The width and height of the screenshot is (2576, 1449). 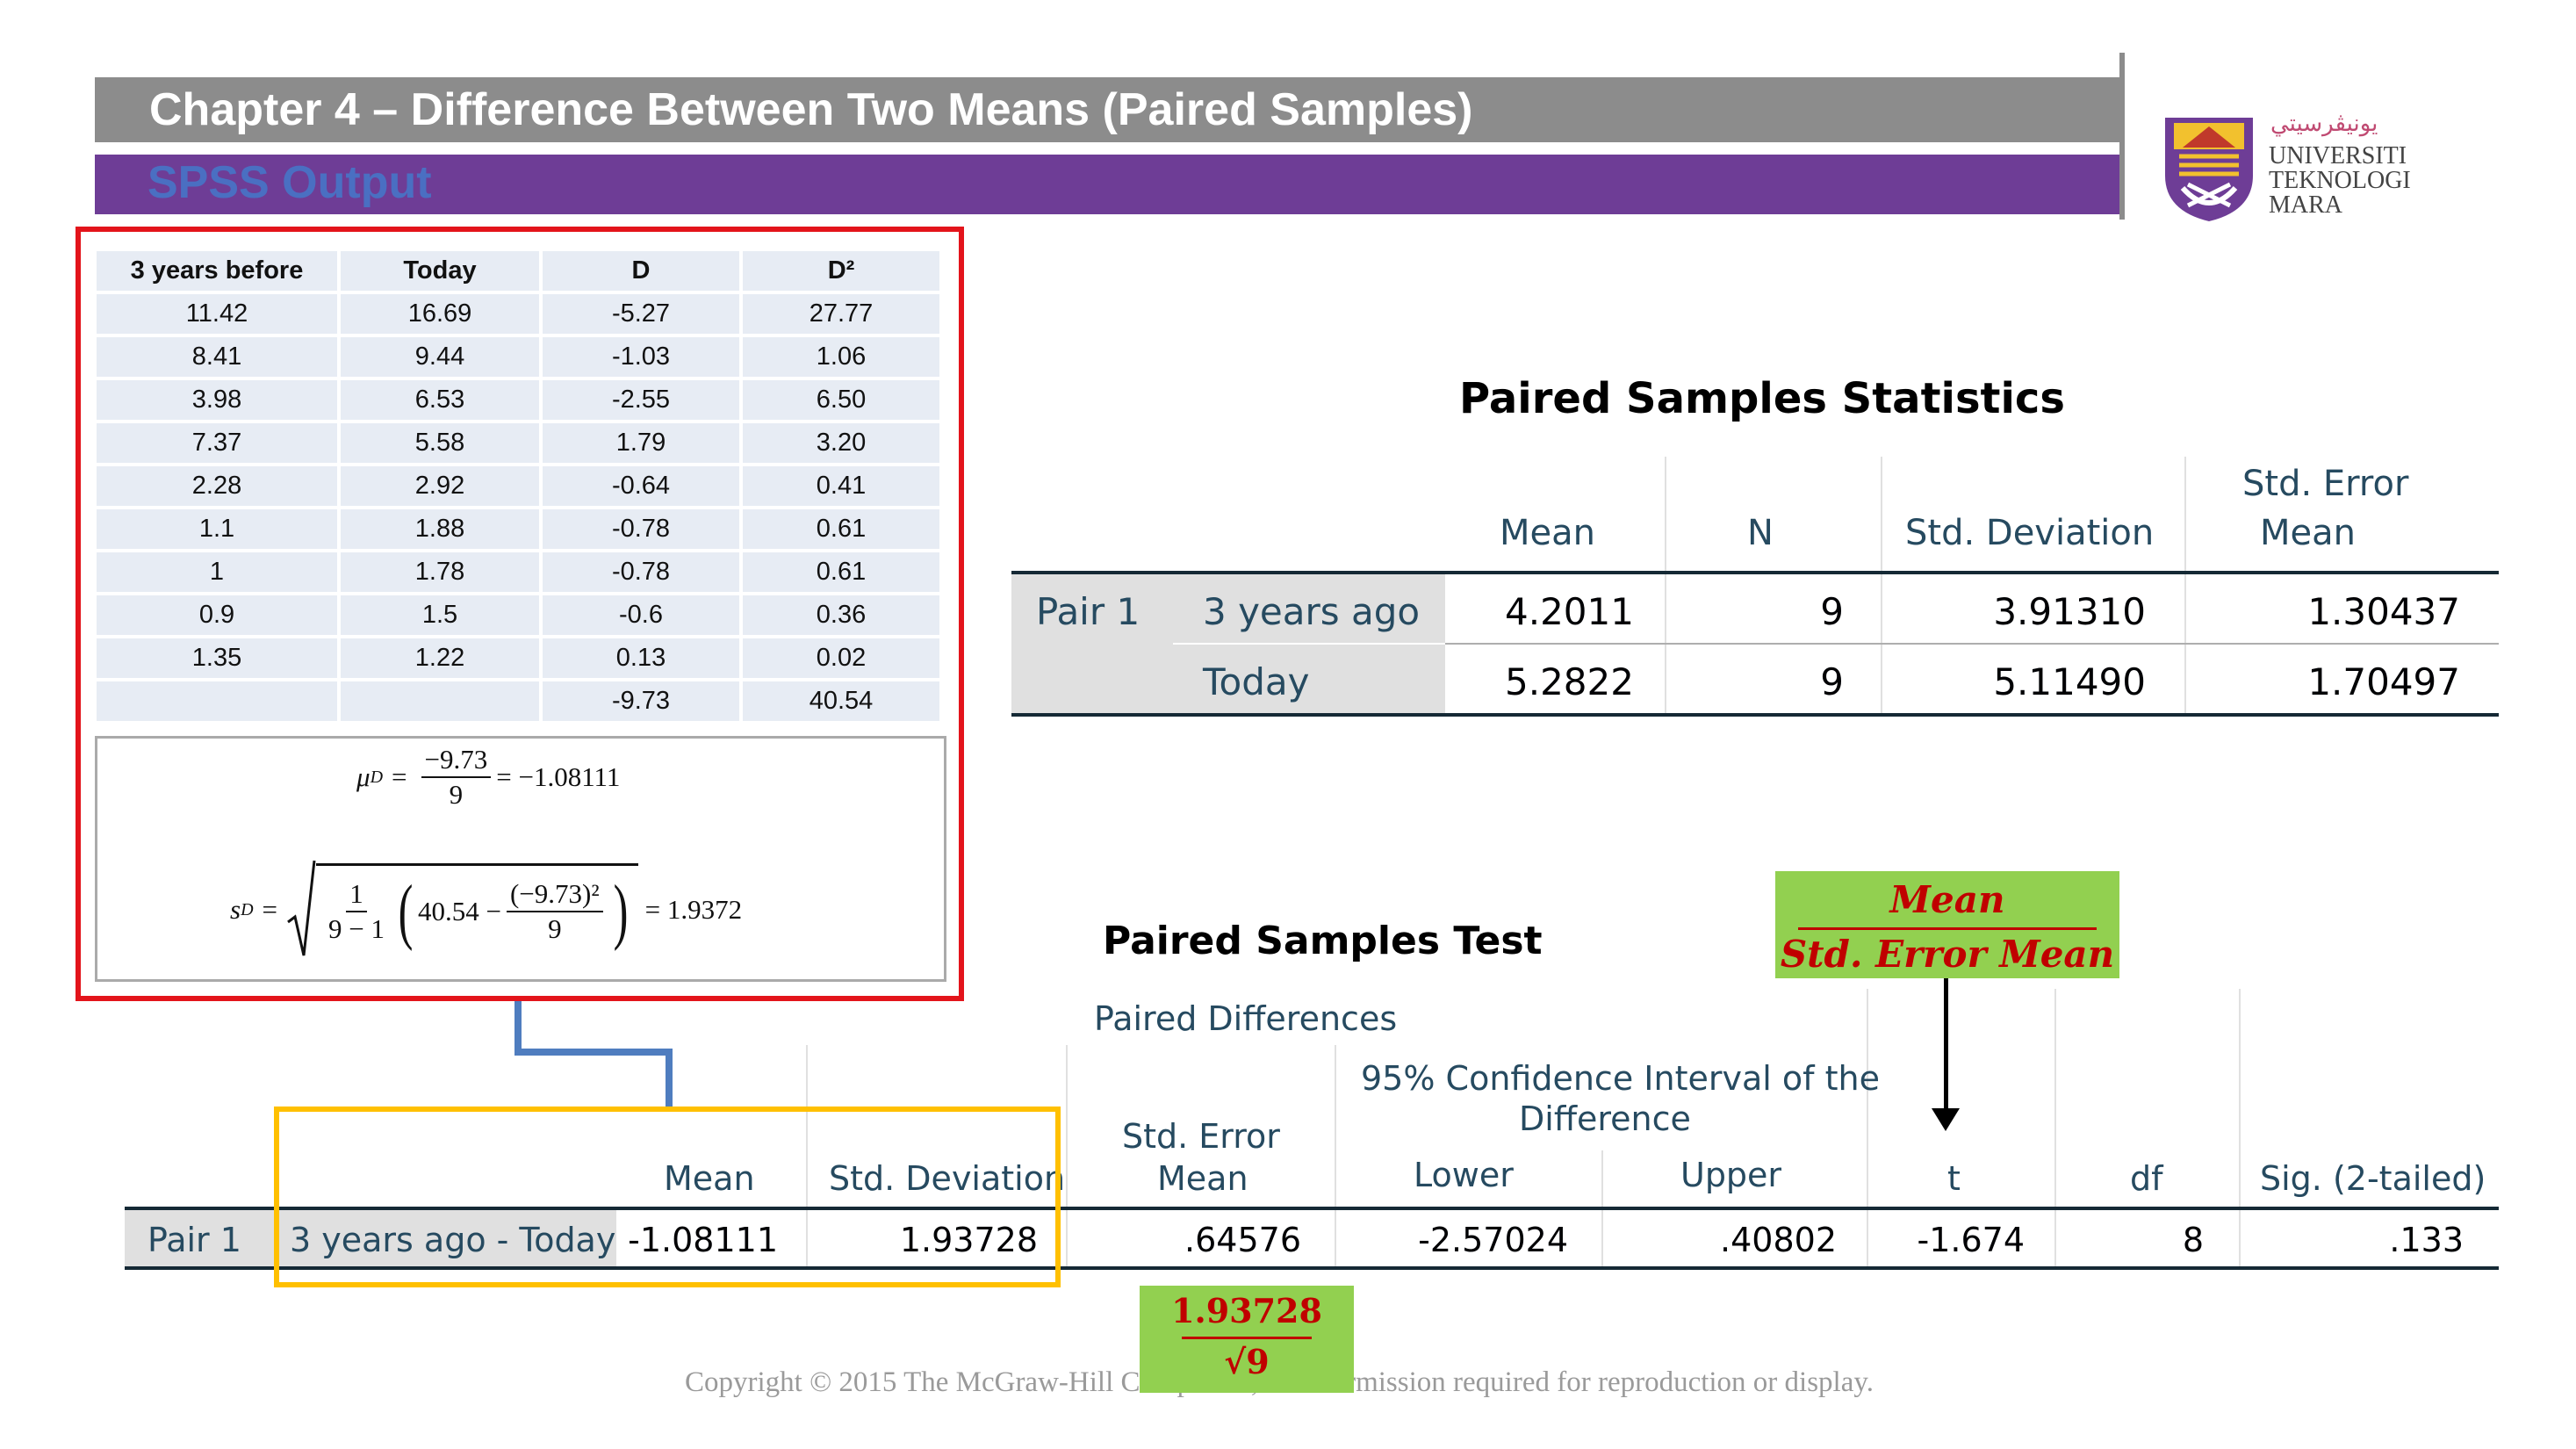 What do you see at coordinates (641, 314) in the screenshot?
I see `table-cell: -5.27` at bounding box center [641, 314].